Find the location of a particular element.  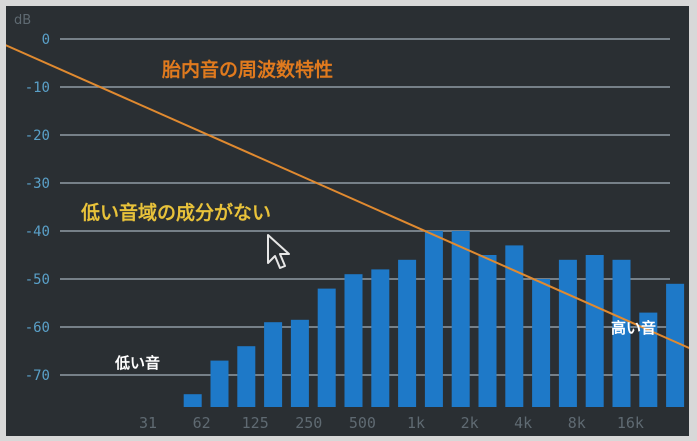

no-low-annotation: 低い音域の成分がない is located at coordinates (175, 212).